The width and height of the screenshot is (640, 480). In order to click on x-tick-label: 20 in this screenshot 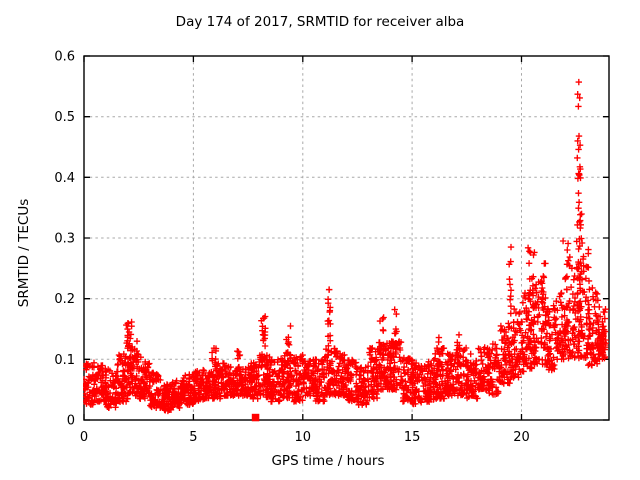, I will do `click(521, 437)`.